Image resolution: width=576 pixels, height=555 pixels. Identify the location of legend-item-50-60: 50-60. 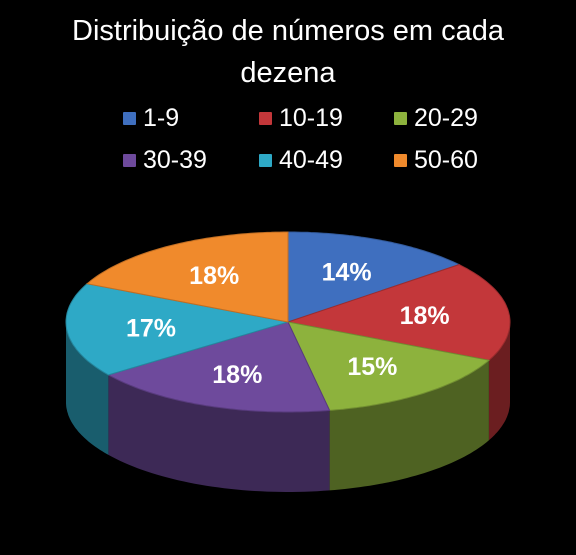
(436, 160).